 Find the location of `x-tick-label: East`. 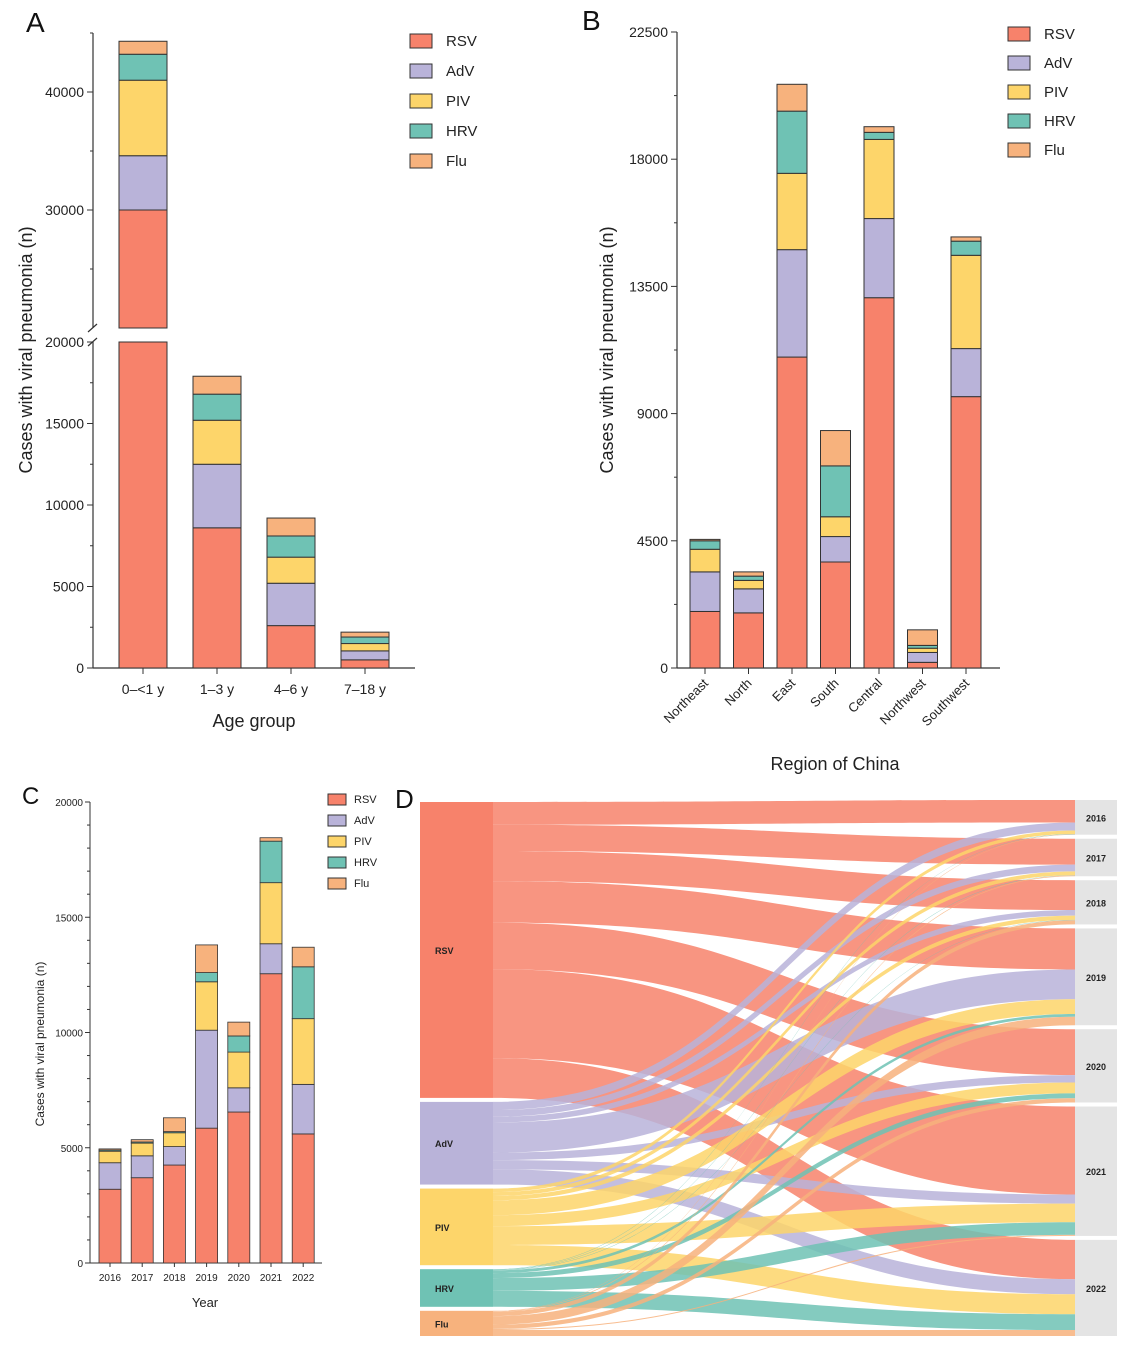

x-tick-label: East is located at coordinates (783, 689).